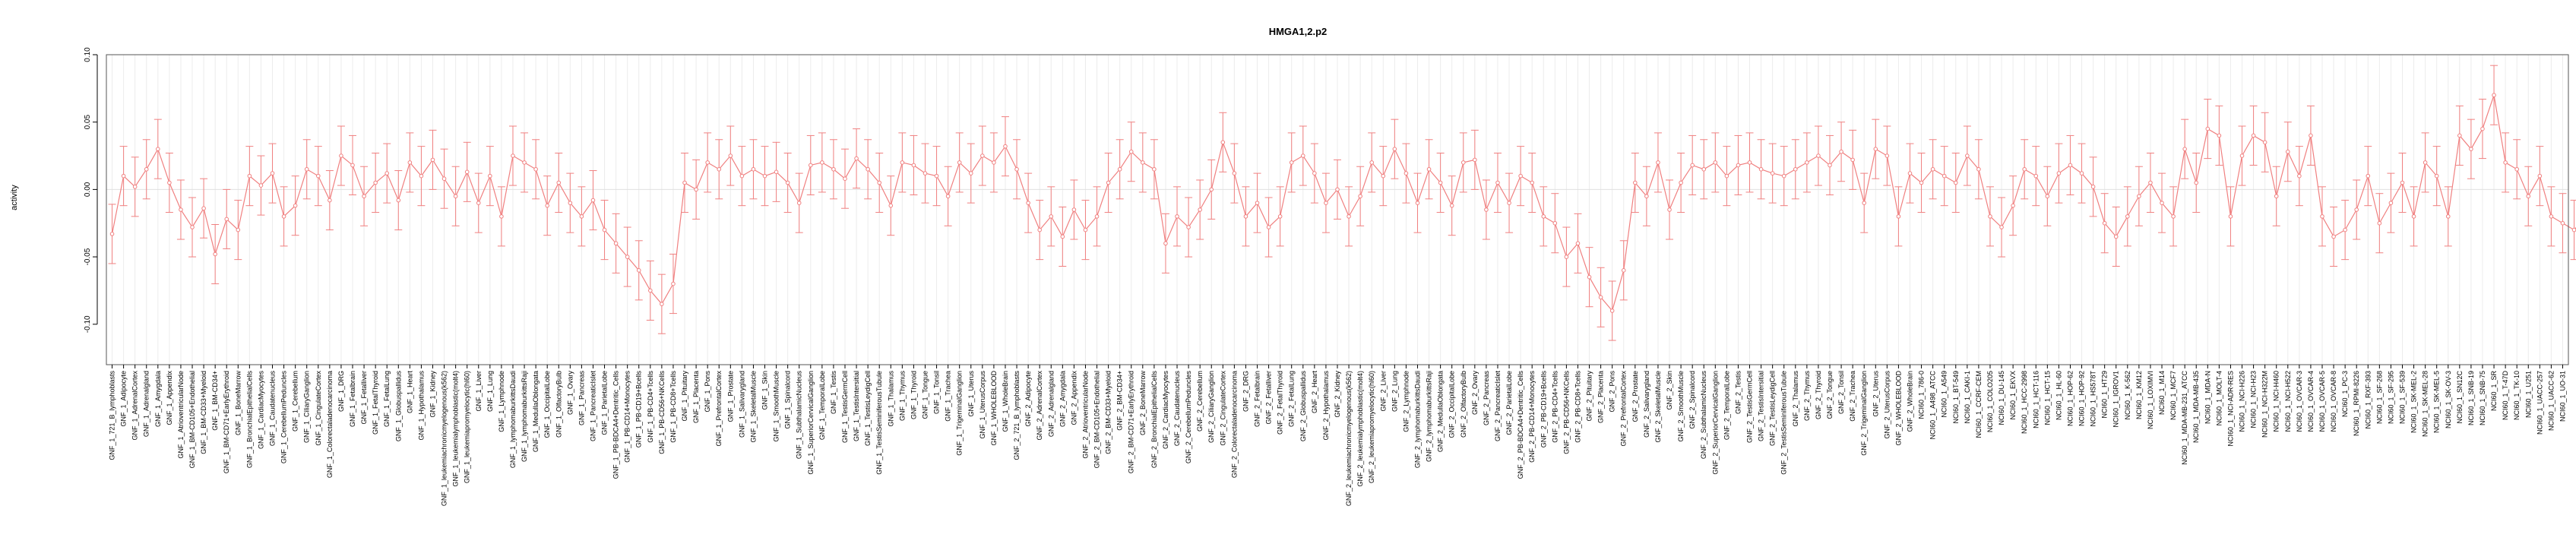  I want to click on x-tick-label: NCI60_1_786-0, so click(1922, 395).